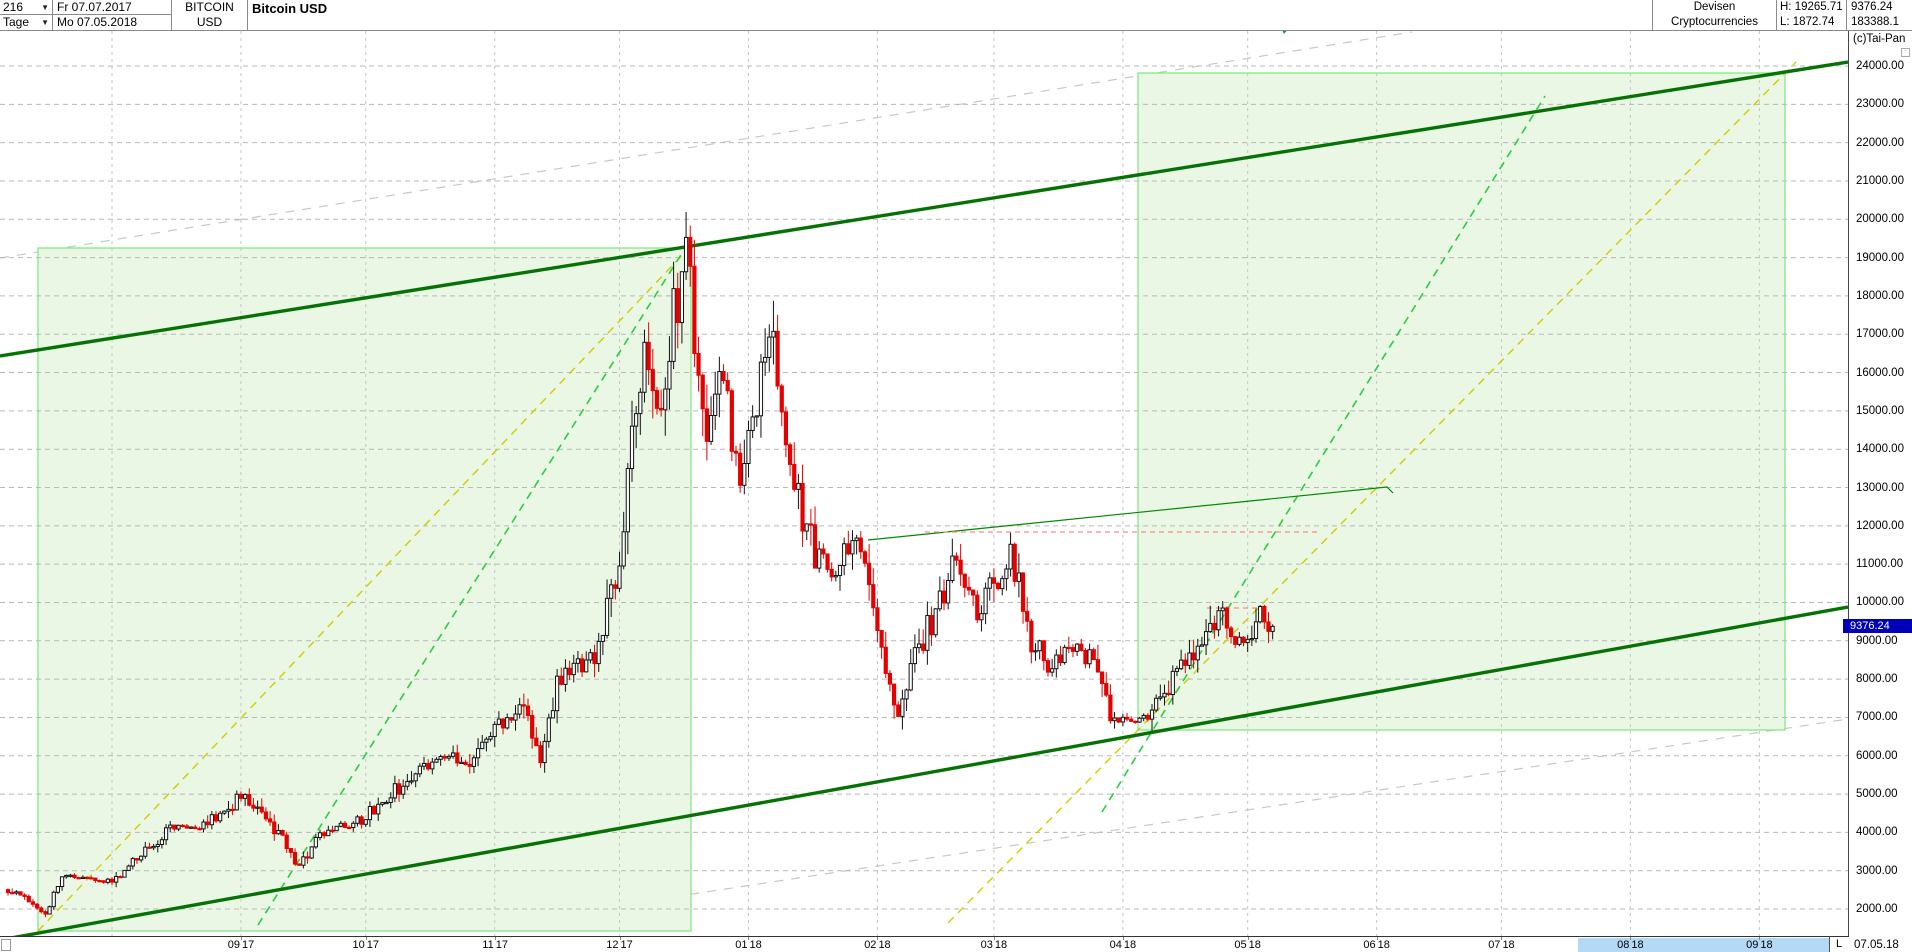  I want to click on month-label: 09 17, so click(241, 945).